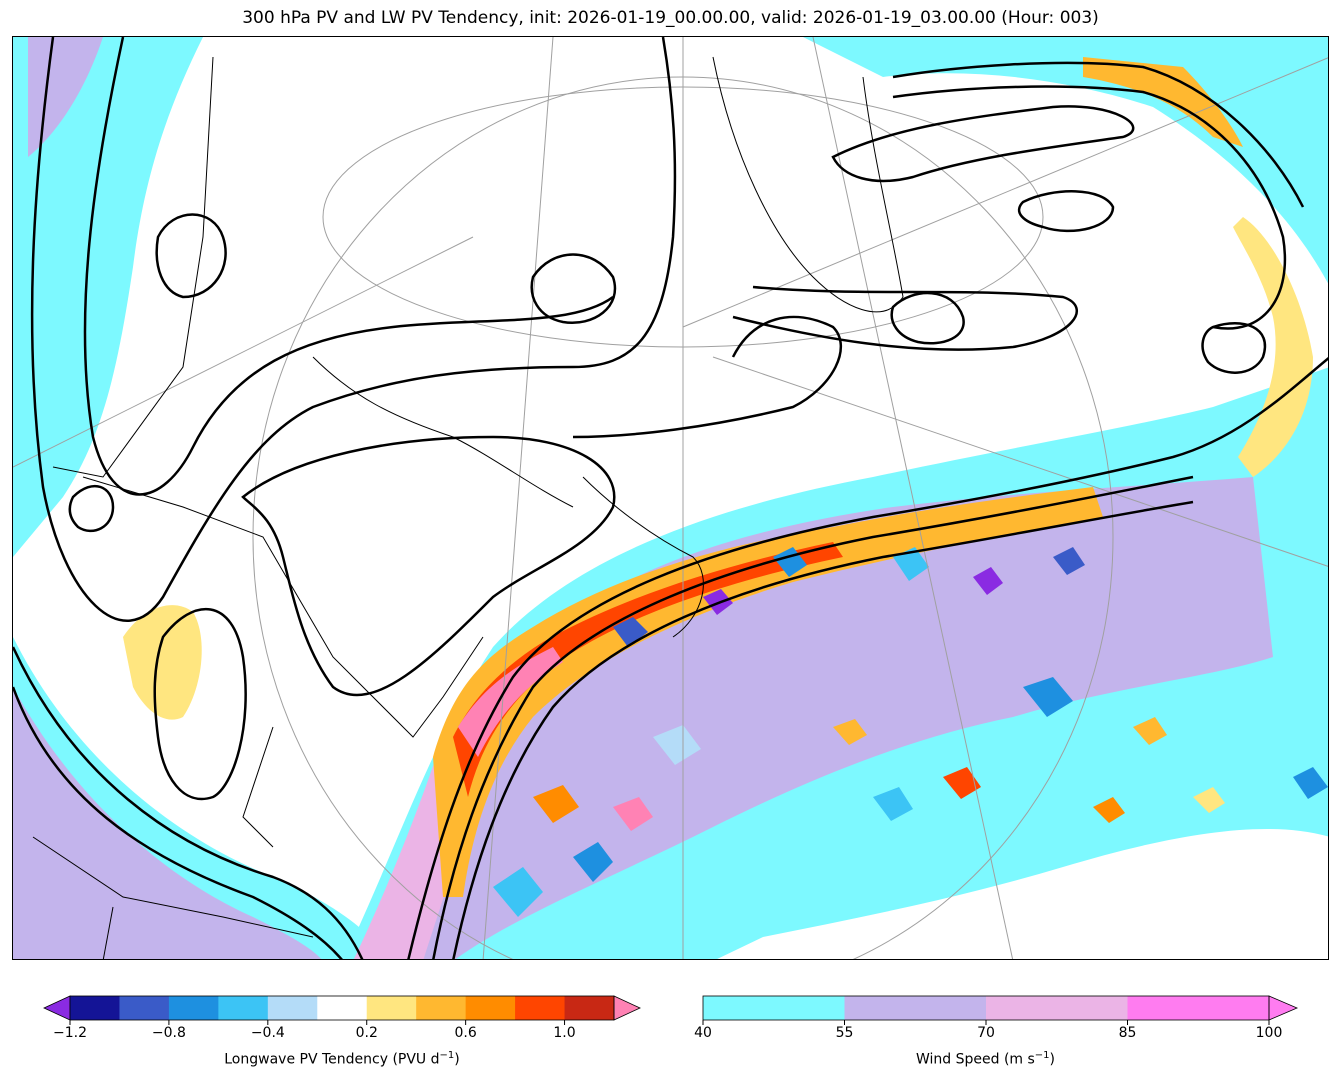 The height and width of the screenshot is (1084, 1341). What do you see at coordinates (1273, 347) in the screenshot?
I see `pv-tend-yellow-ne` at bounding box center [1273, 347].